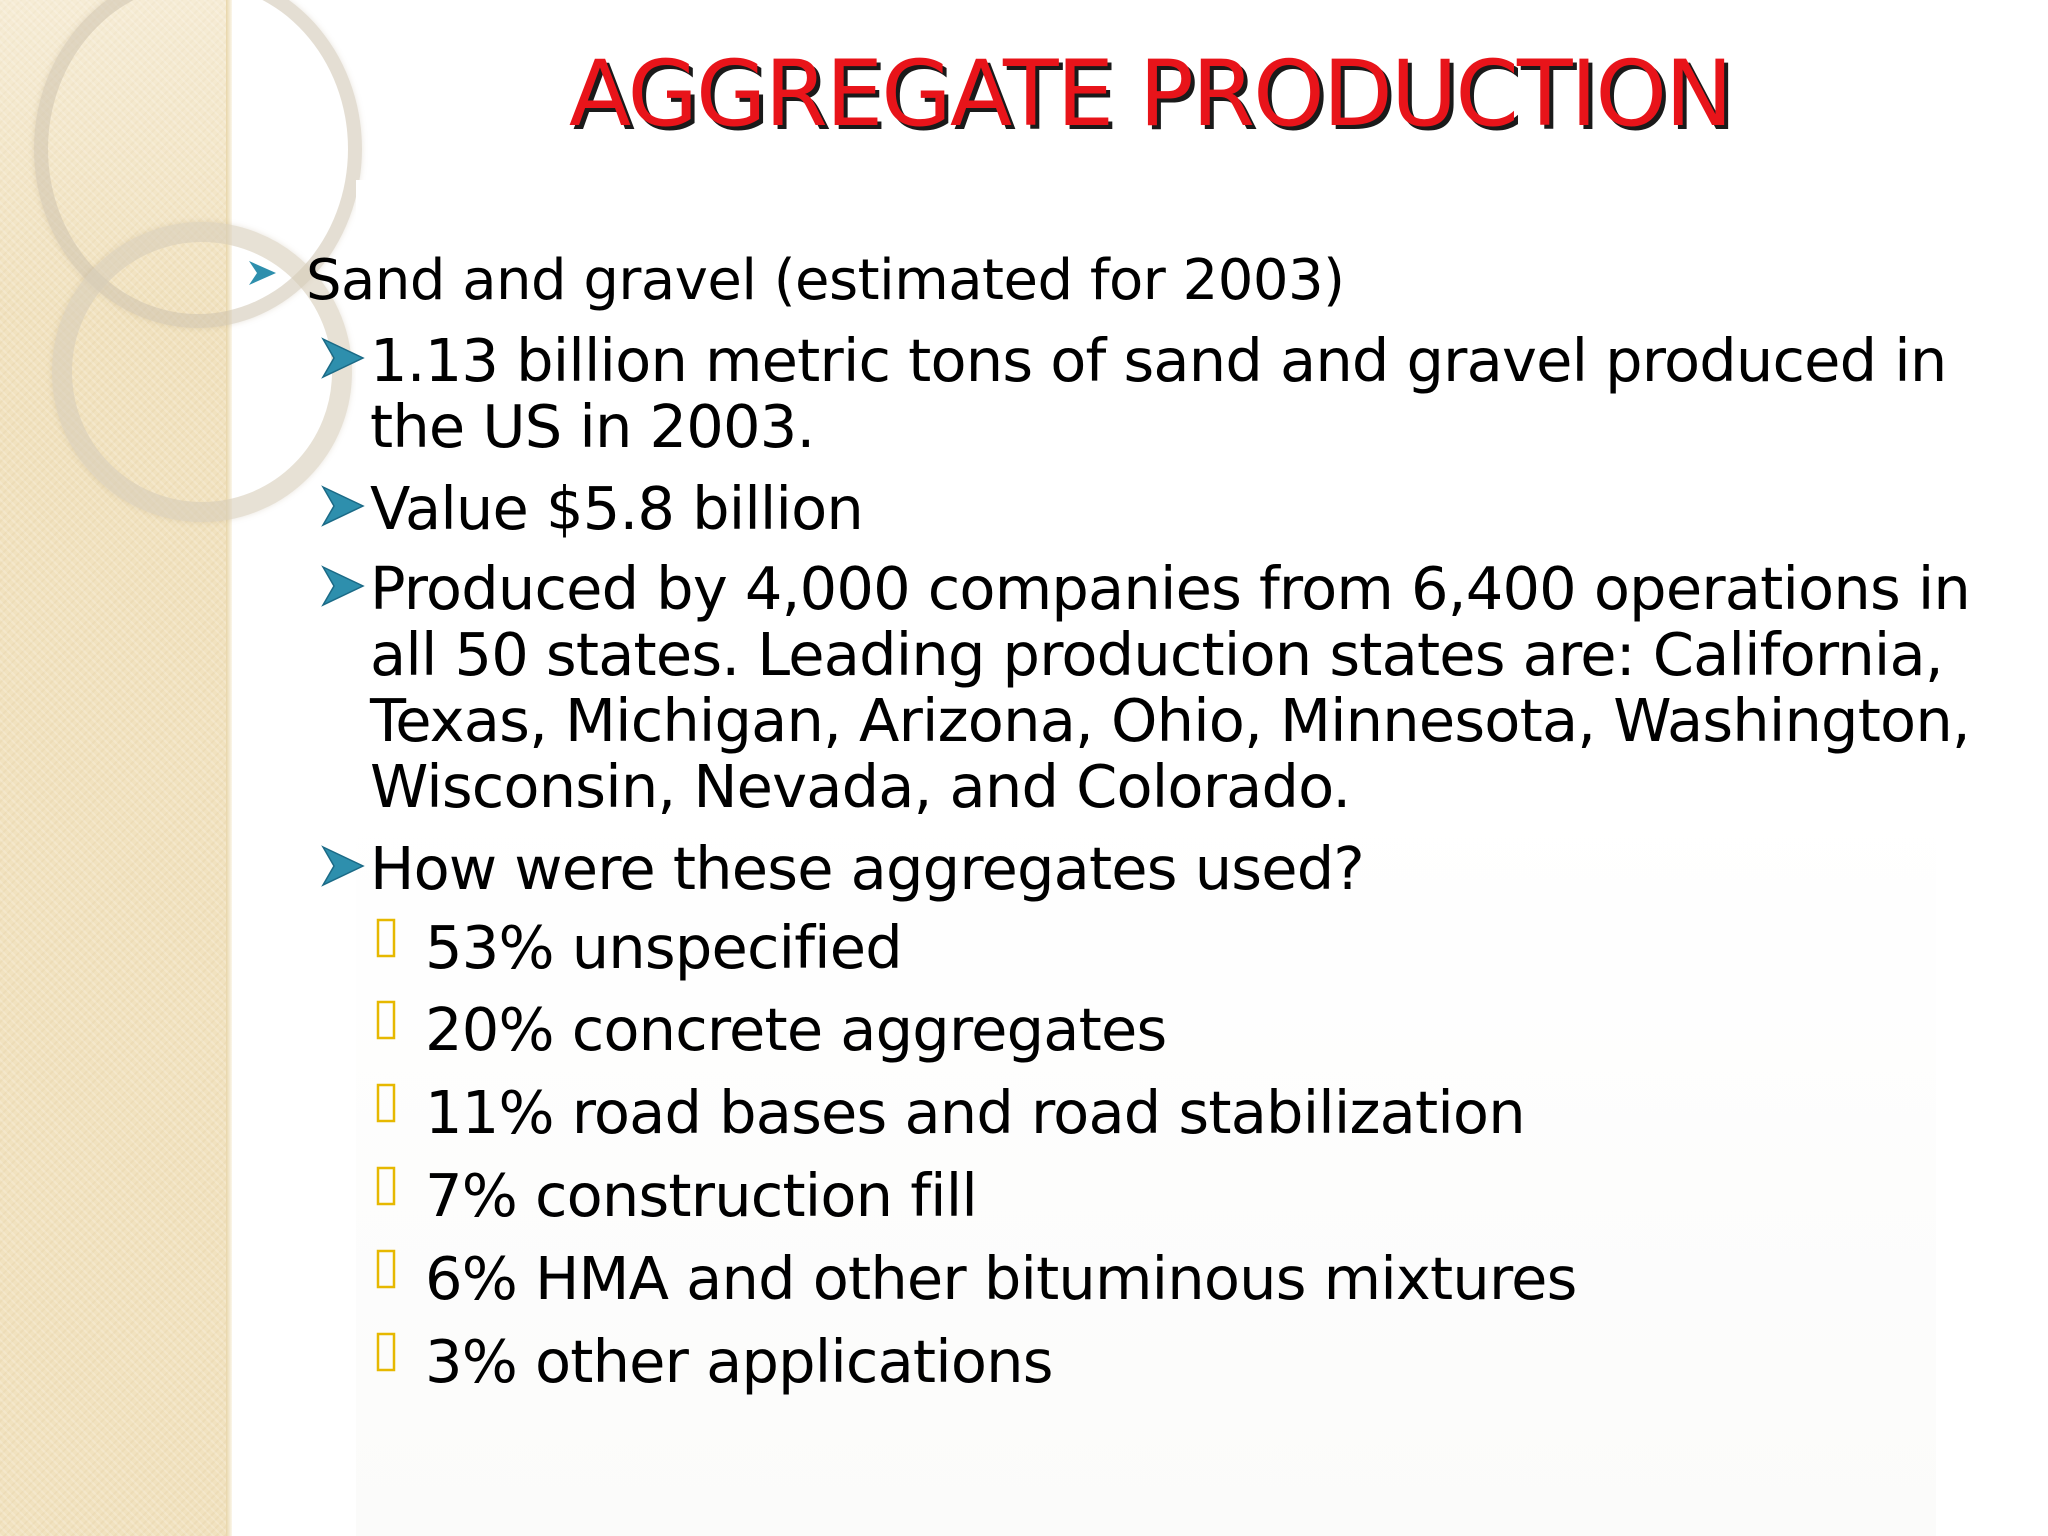  What do you see at coordinates (1001, 1278) in the screenshot?
I see `bullet-level3-item: 6% HMA and other bituminous mixtures` at bounding box center [1001, 1278].